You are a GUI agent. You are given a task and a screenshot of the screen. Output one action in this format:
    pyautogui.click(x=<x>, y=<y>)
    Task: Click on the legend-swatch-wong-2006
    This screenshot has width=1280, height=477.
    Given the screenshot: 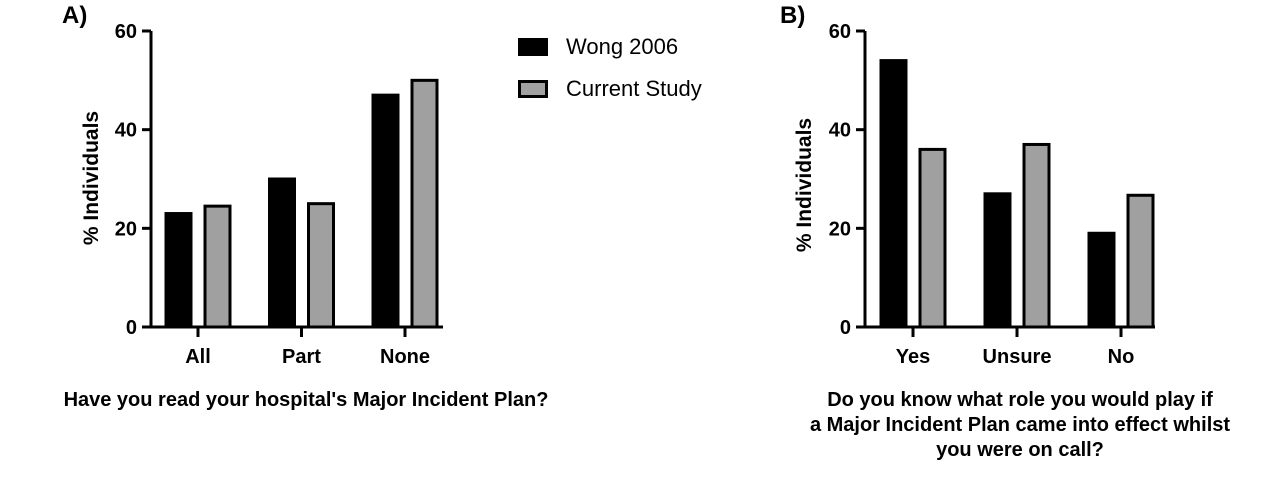 What is the action you would take?
    pyautogui.click(x=533, y=47)
    